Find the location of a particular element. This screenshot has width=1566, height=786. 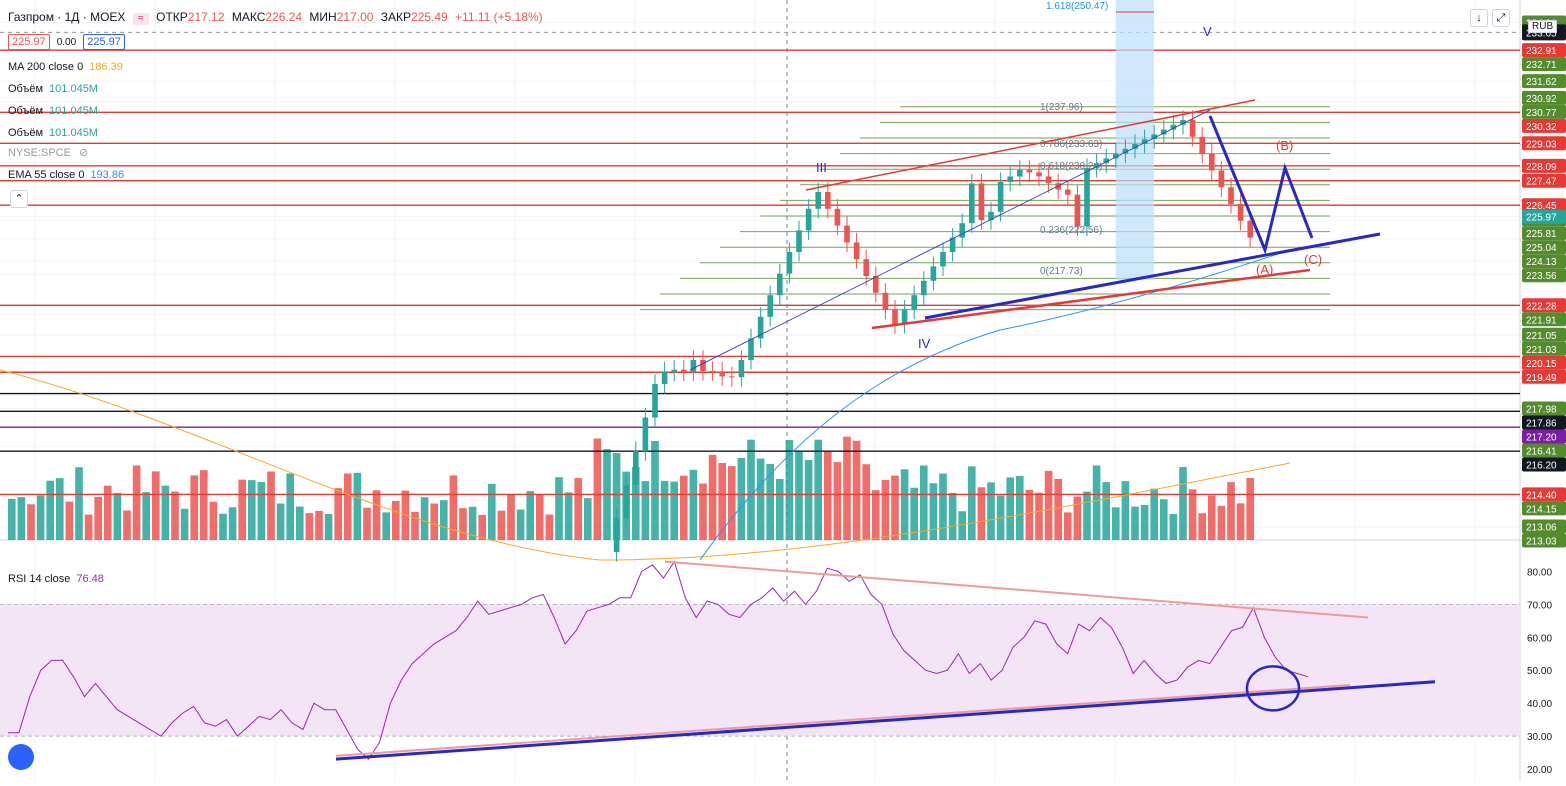

ask-badge: 225.97 is located at coordinates (104, 42).